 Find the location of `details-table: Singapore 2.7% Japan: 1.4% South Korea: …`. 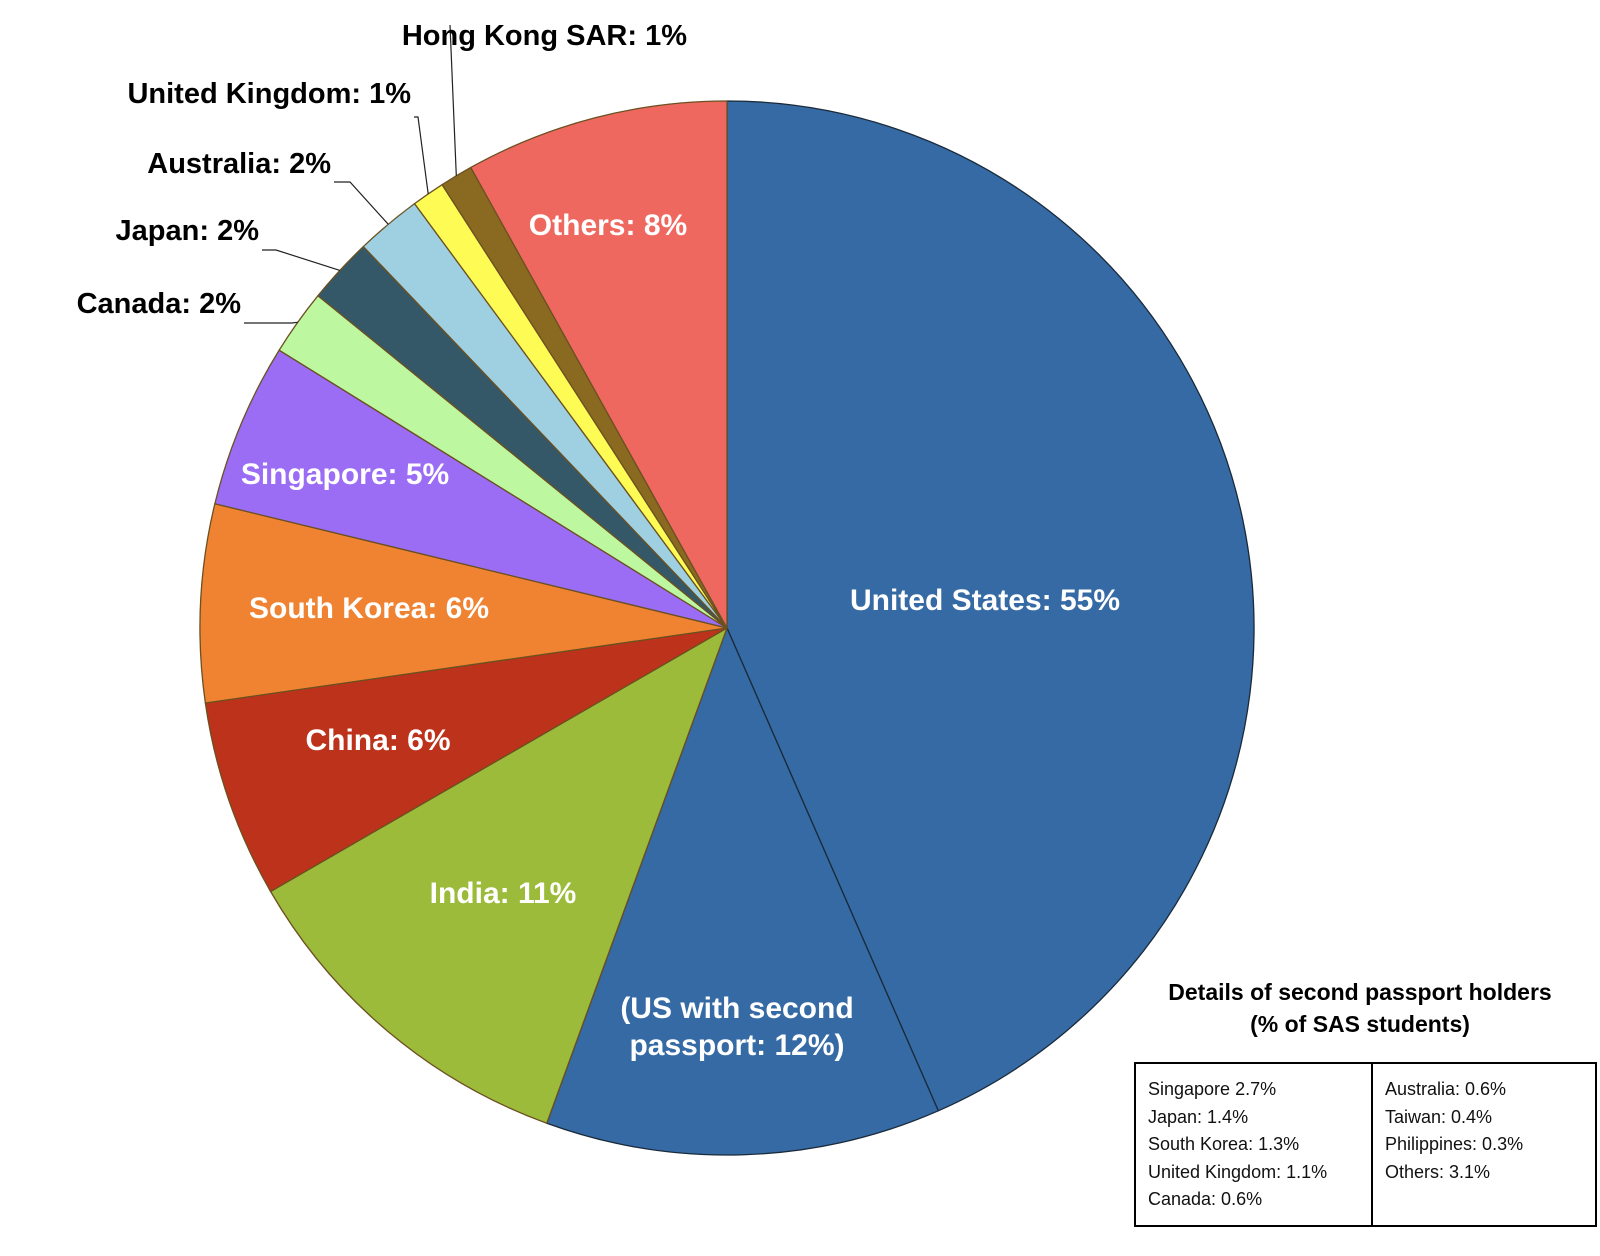

details-table: Singapore 2.7% Japan: 1.4% South Korea: … is located at coordinates (1365, 1144).